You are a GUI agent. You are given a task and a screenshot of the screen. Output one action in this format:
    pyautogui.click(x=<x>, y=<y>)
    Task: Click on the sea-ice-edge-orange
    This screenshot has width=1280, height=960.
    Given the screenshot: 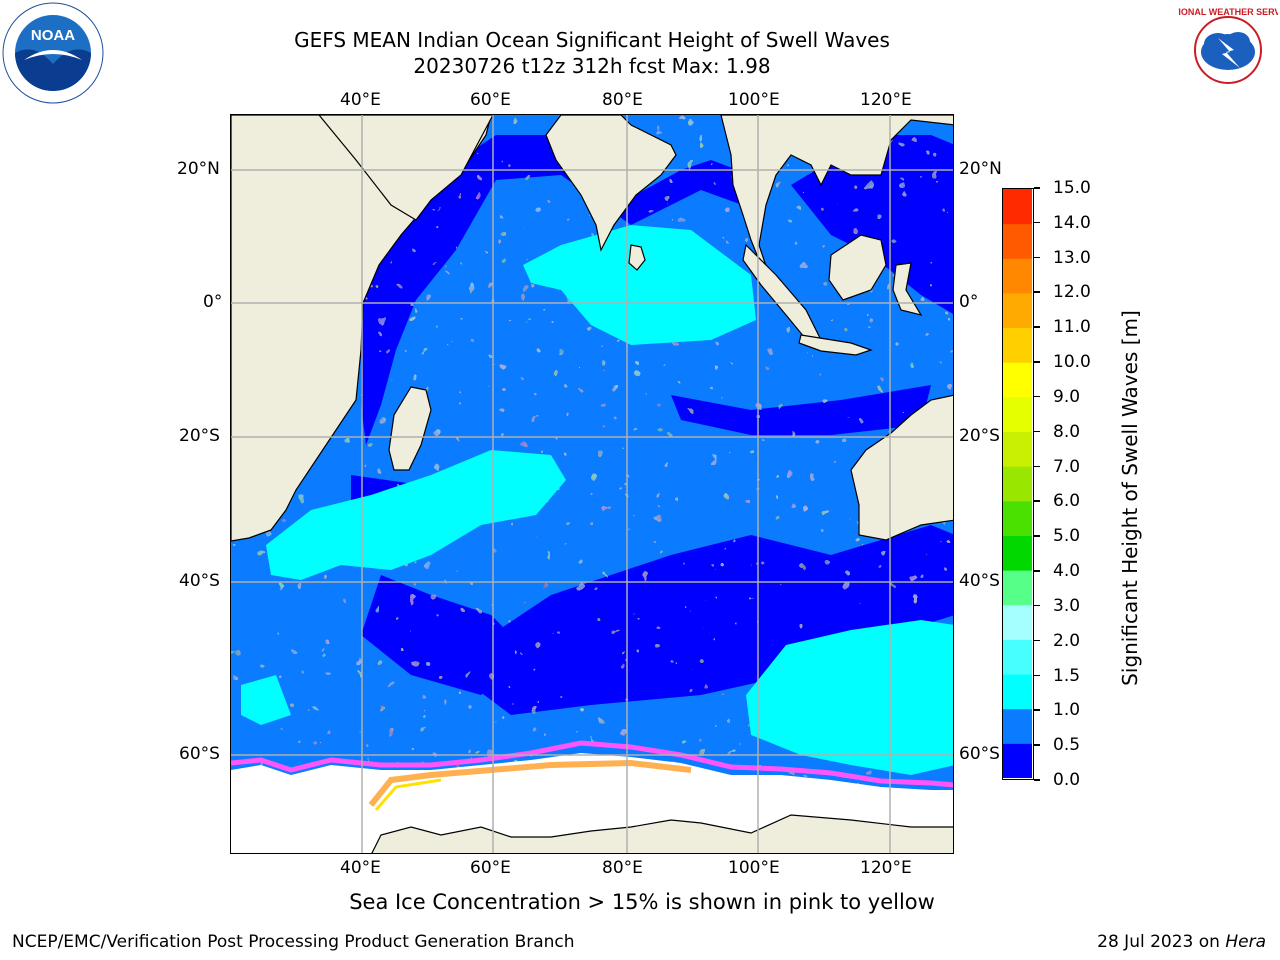 What is the action you would take?
    pyautogui.click(x=530, y=783)
    